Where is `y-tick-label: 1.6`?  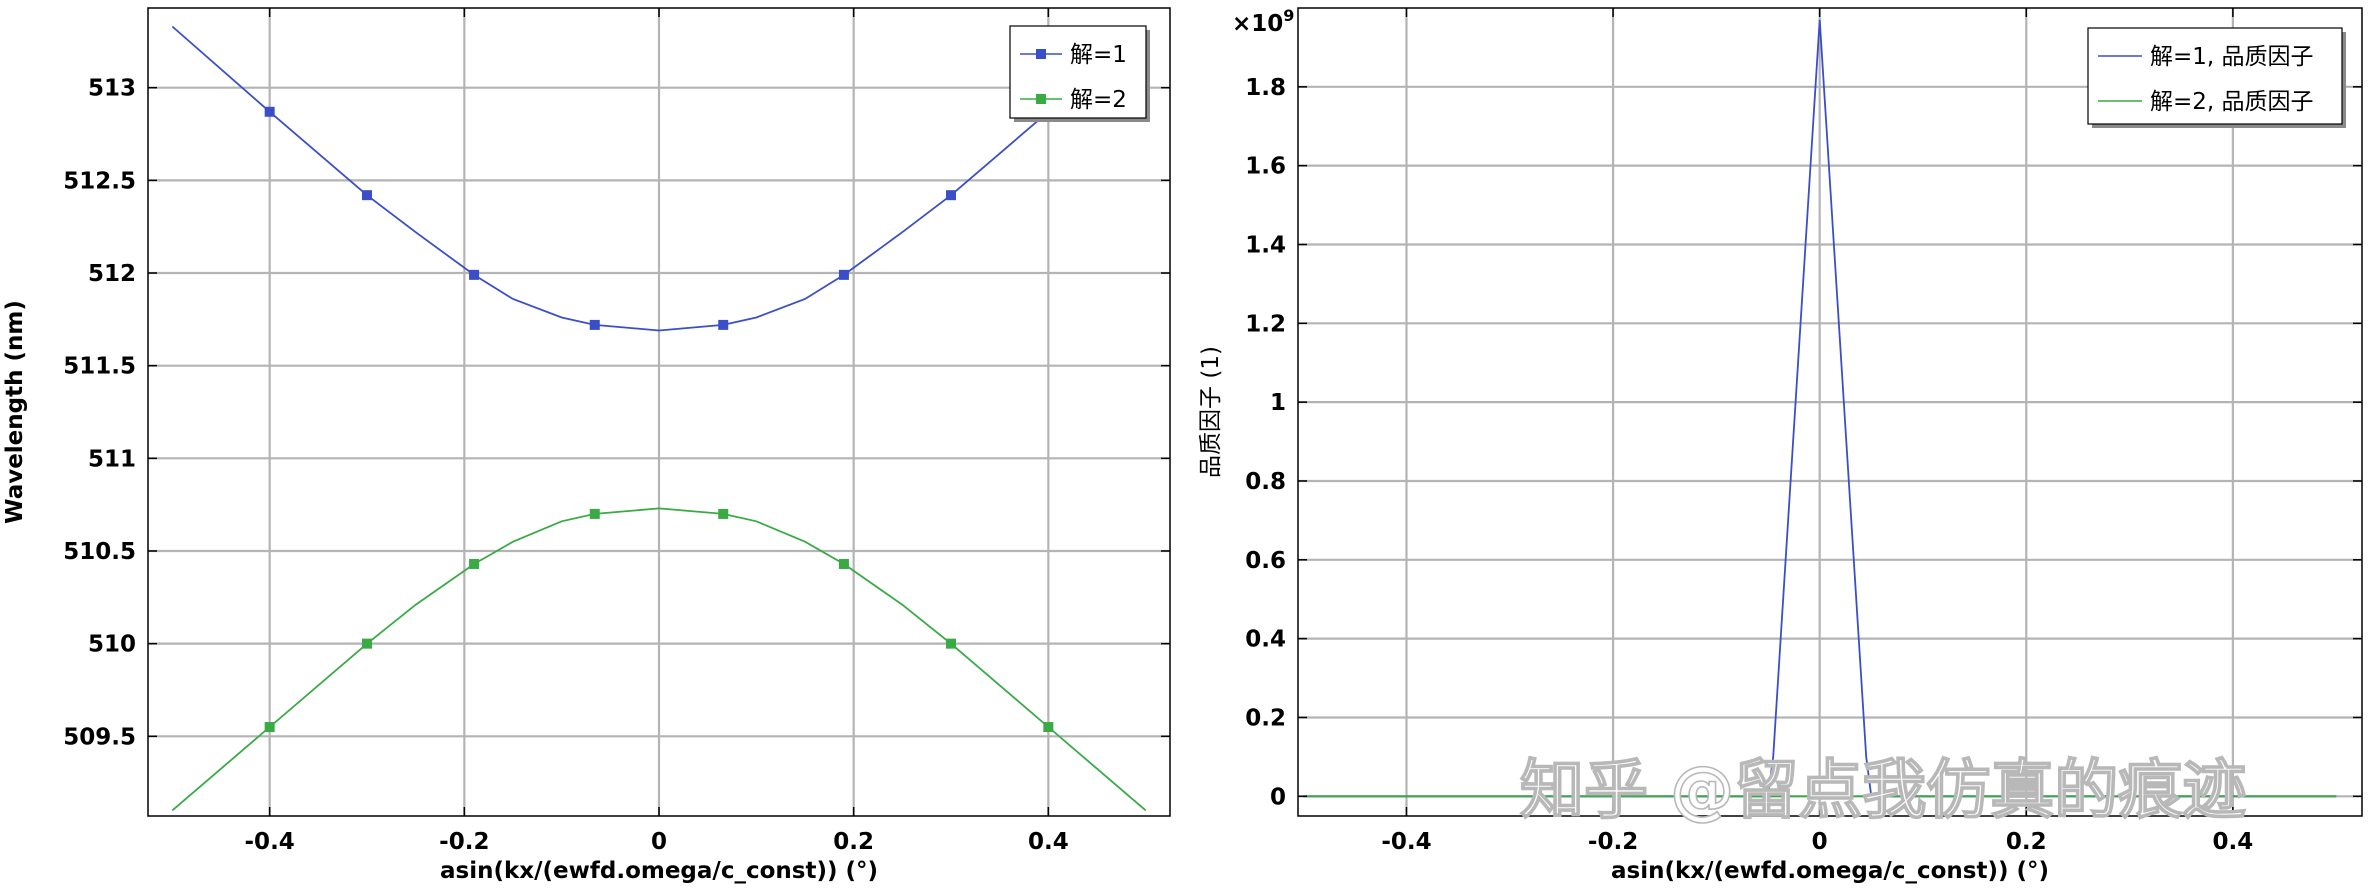
y-tick-label: 1.6 is located at coordinates (1265, 167).